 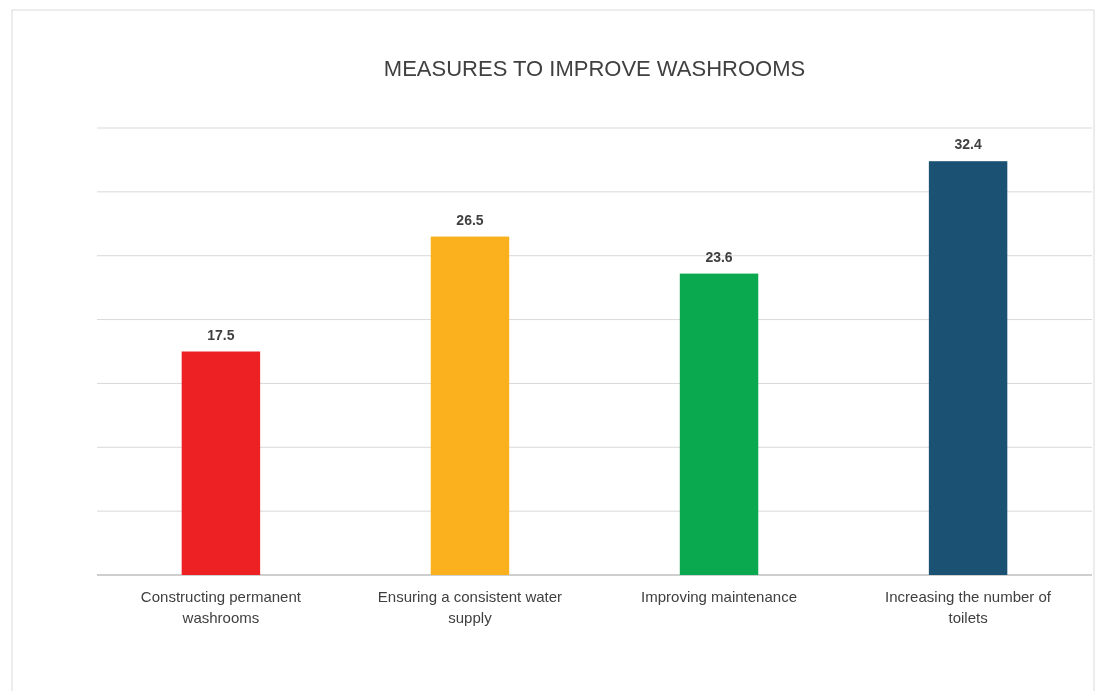 I want to click on data-label: 23.6, so click(x=719, y=256).